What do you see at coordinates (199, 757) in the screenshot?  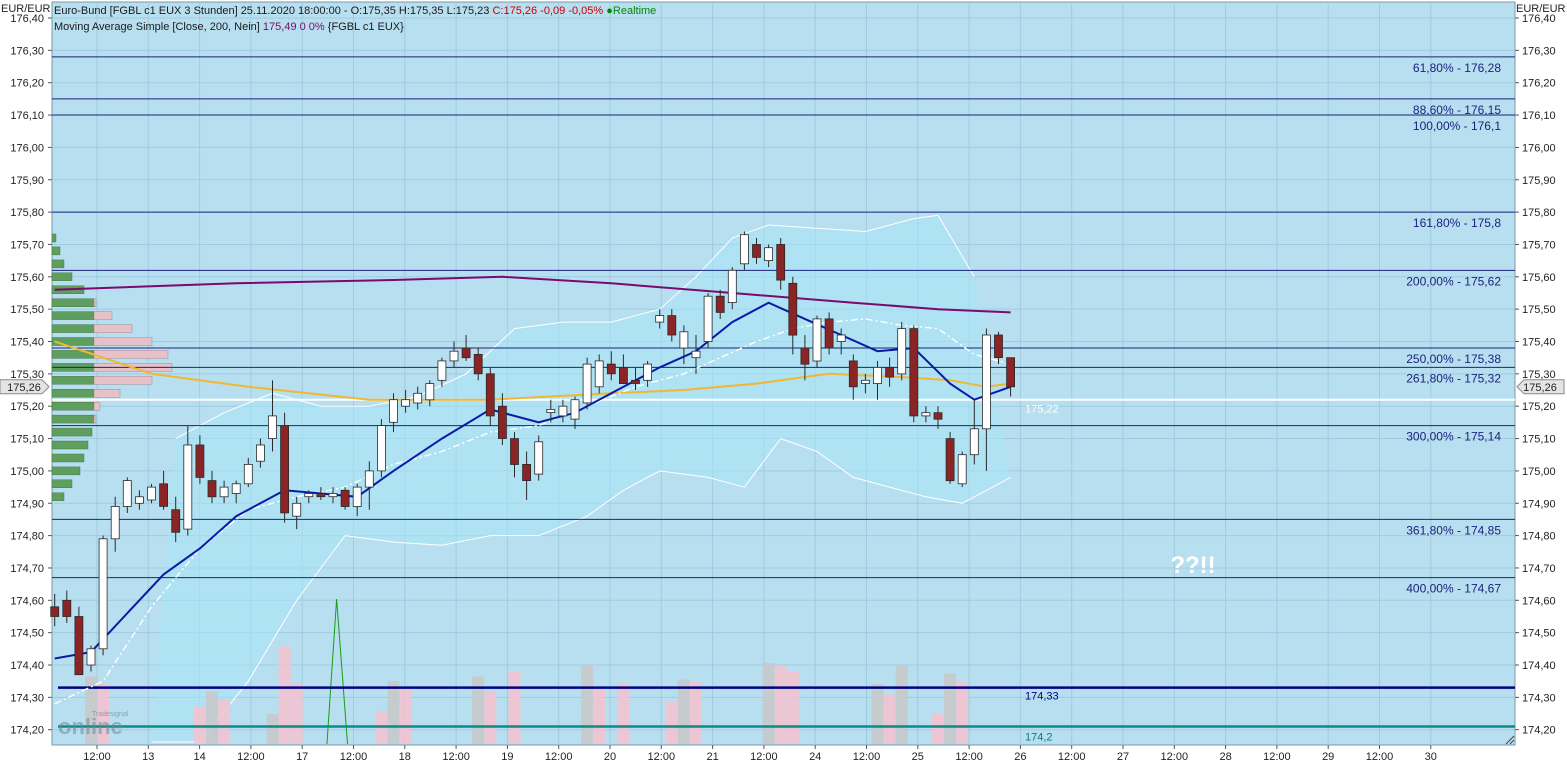 I see `x-tick-label: 14` at bounding box center [199, 757].